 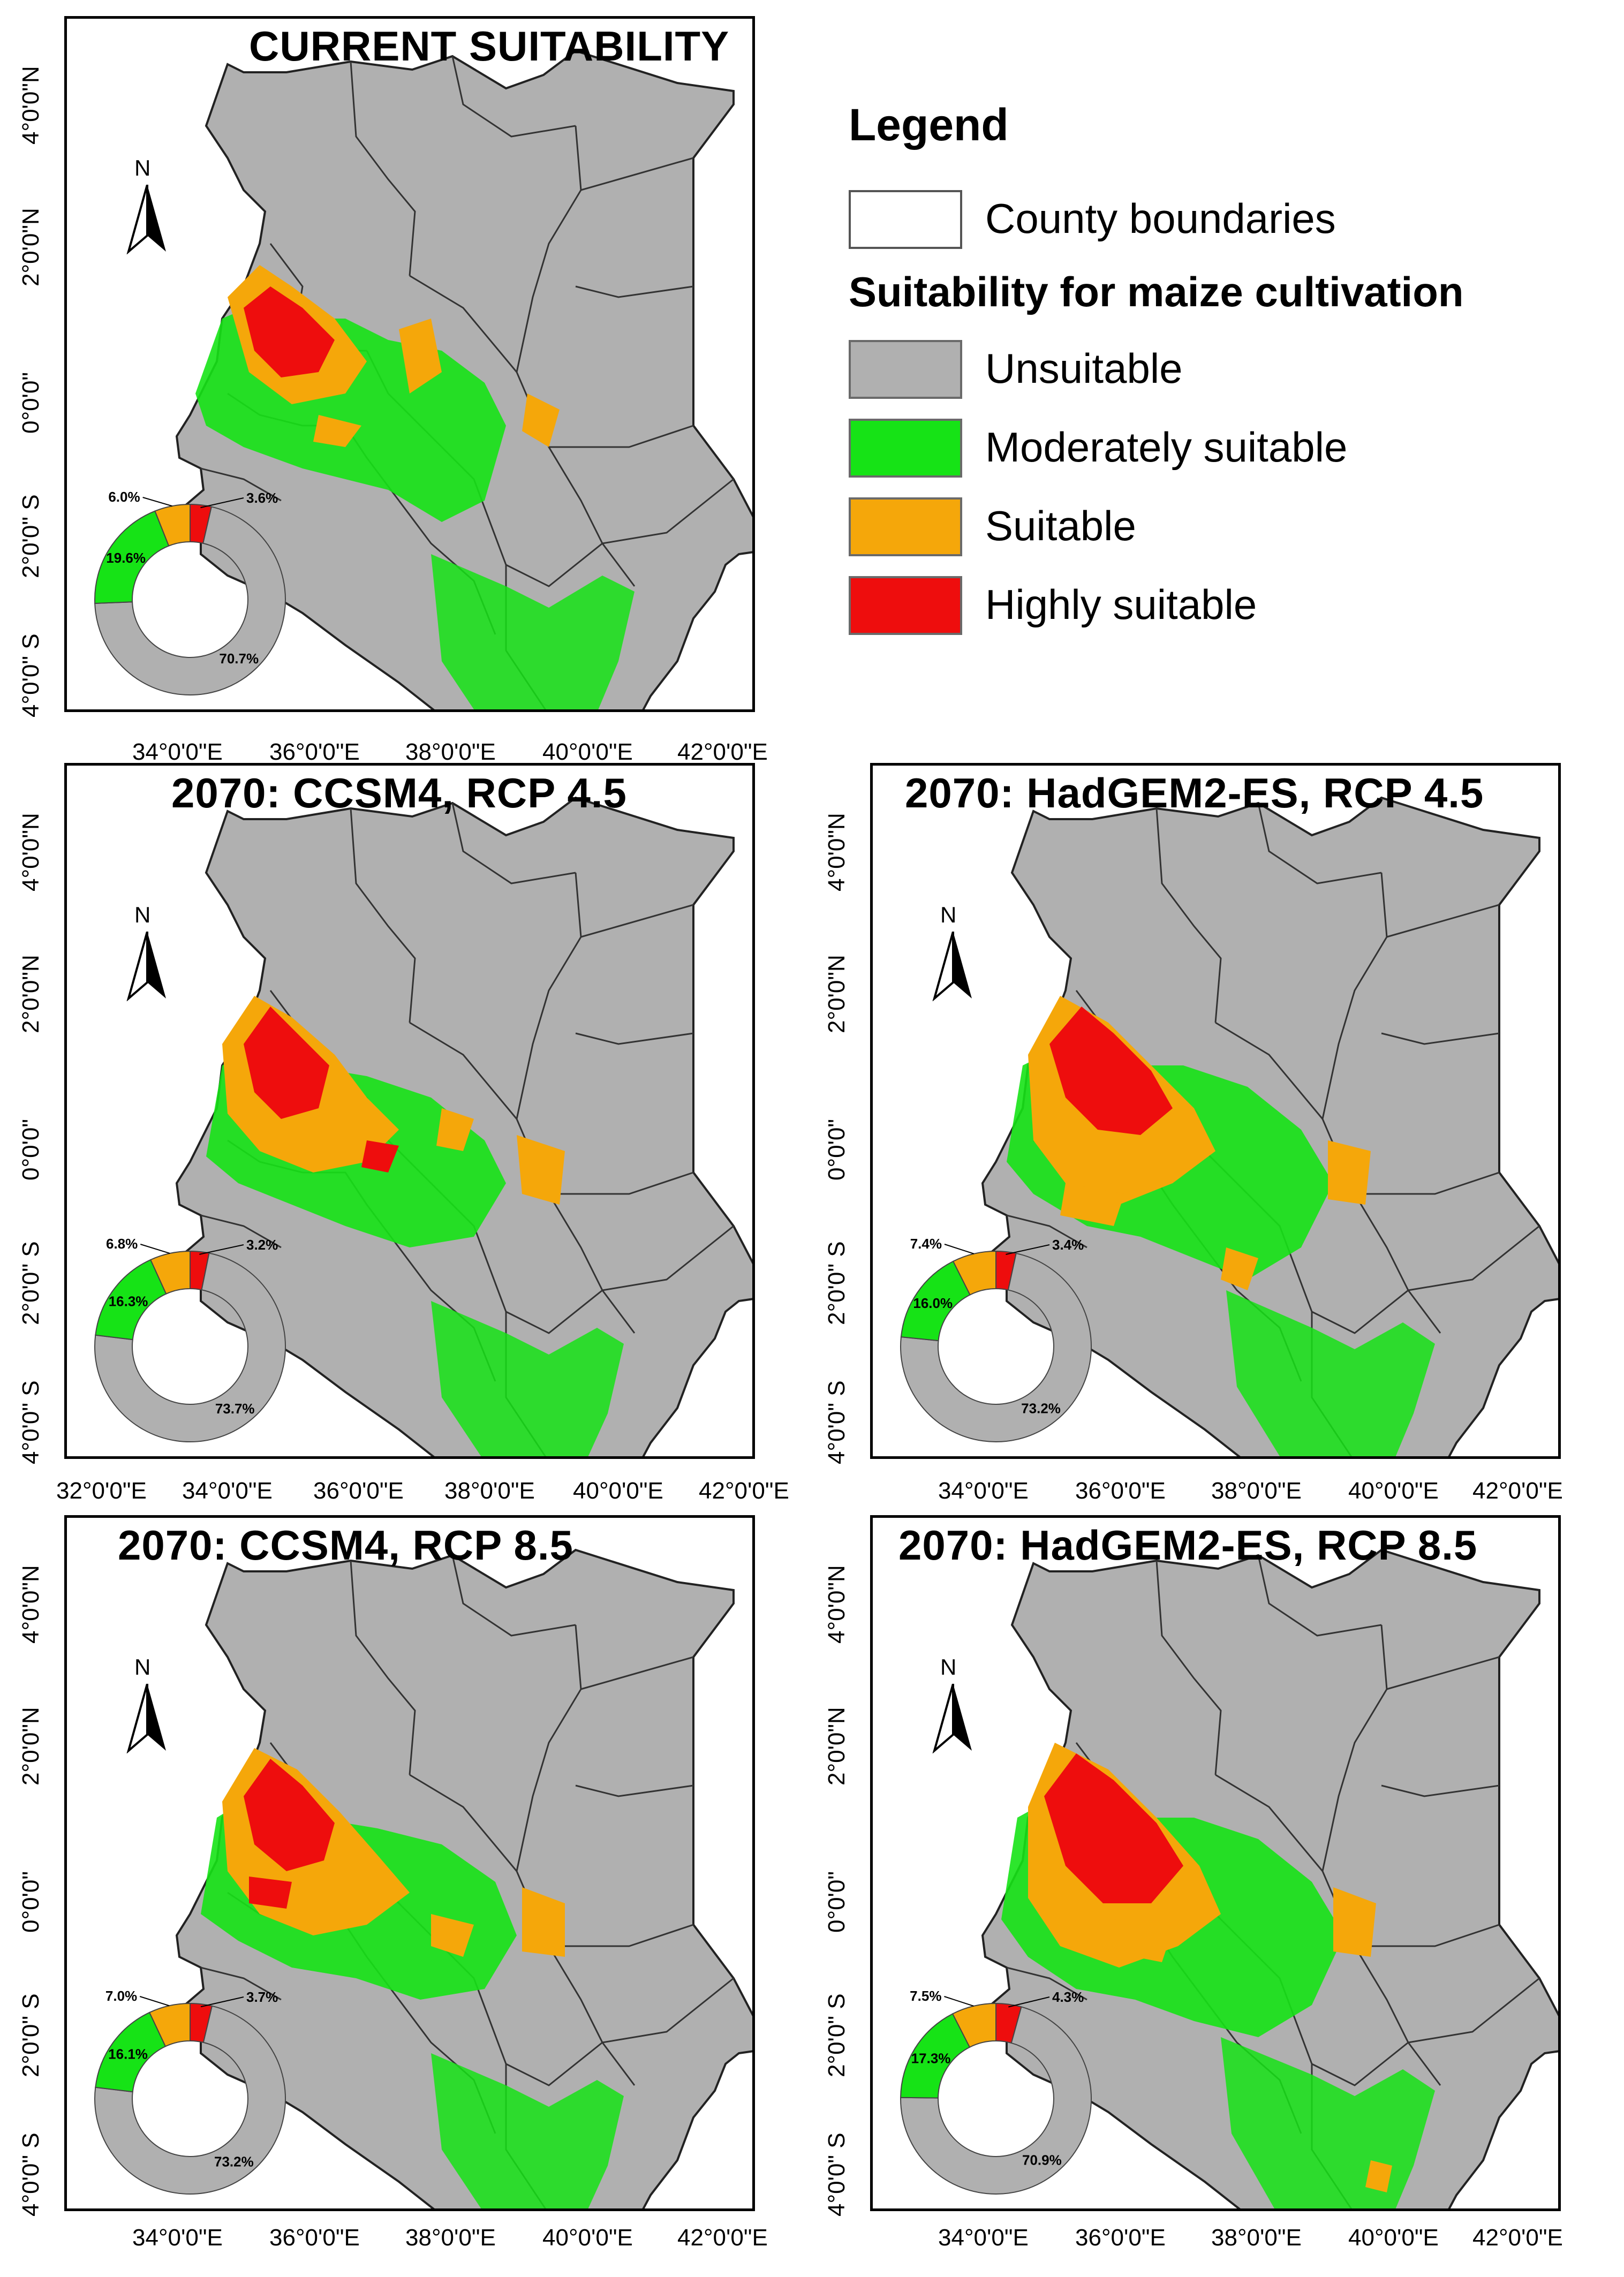 What do you see at coordinates (122, 1244) in the screenshot?
I see `donut-label-suitable: 6.8%` at bounding box center [122, 1244].